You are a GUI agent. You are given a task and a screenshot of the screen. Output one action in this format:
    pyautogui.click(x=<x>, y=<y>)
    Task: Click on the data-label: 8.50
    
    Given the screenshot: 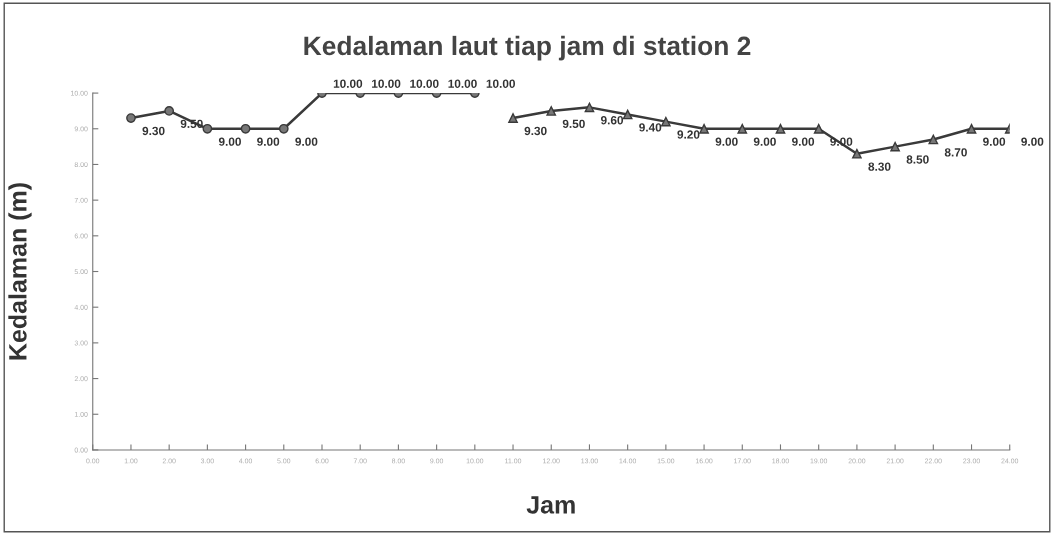 What is the action you would take?
    pyautogui.click(x=917, y=159)
    